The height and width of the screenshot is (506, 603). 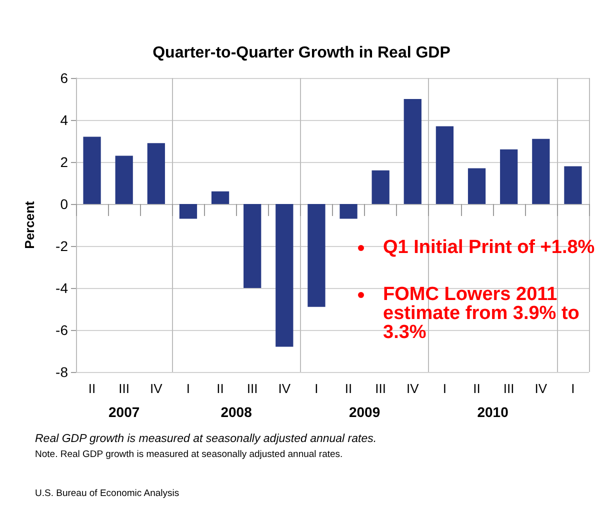 I want to click on y-tick-label: 2, so click(x=64, y=162).